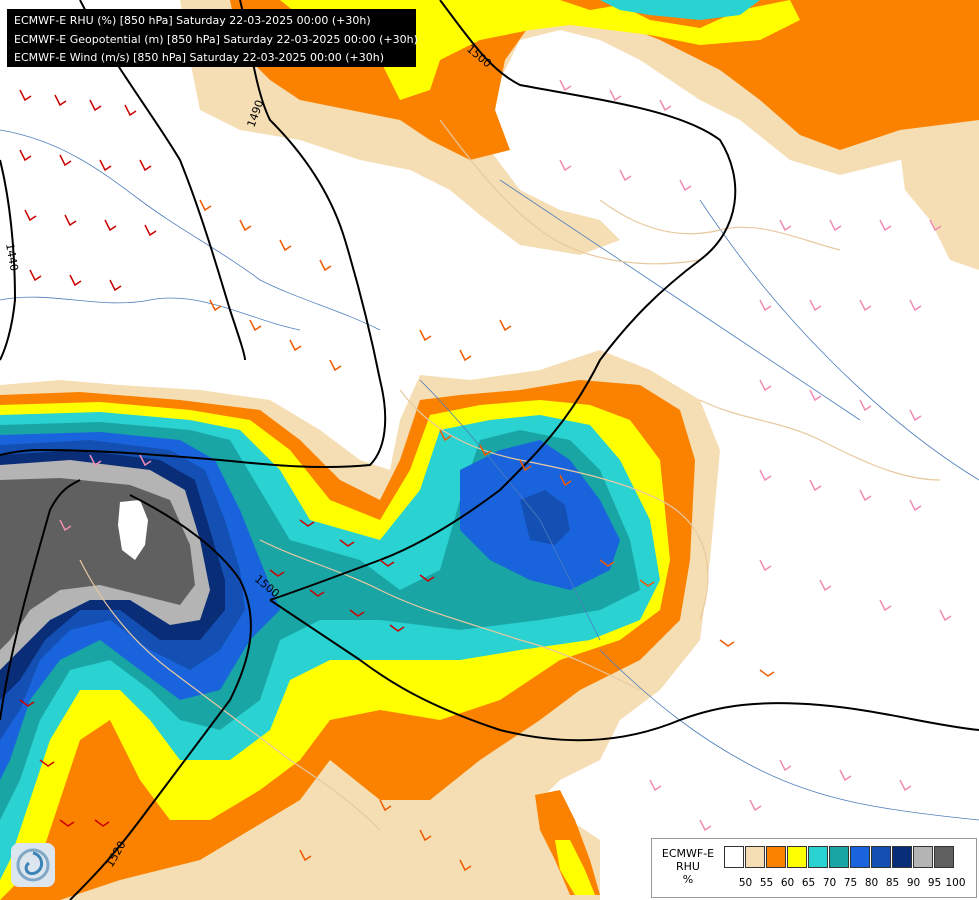  What do you see at coordinates (892, 883) in the screenshot?
I see `legend-tick-label: 85` at bounding box center [892, 883].